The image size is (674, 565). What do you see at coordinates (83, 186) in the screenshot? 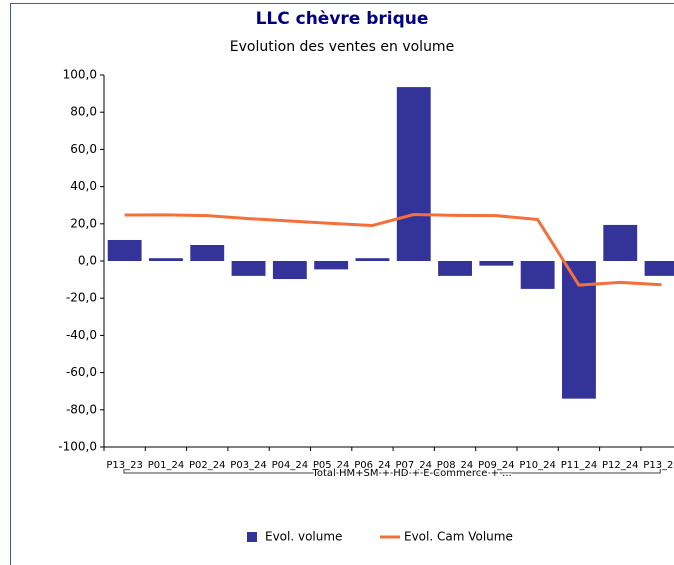
I see `y-tick-label: 40,0` at bounding box center [83, 186].